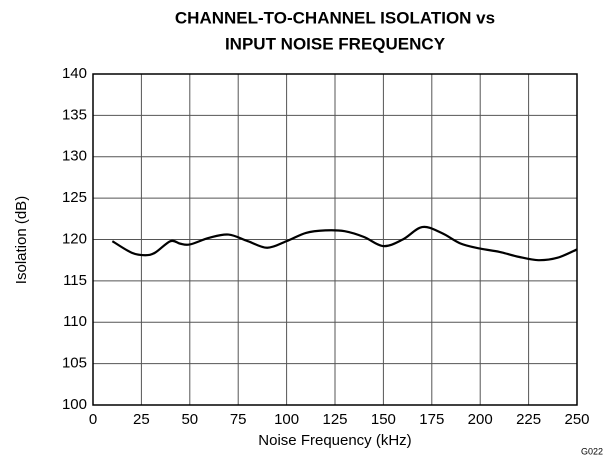  I want to click on chart-title: INPUT NOISE FREQUENCY, so click(335, 43).